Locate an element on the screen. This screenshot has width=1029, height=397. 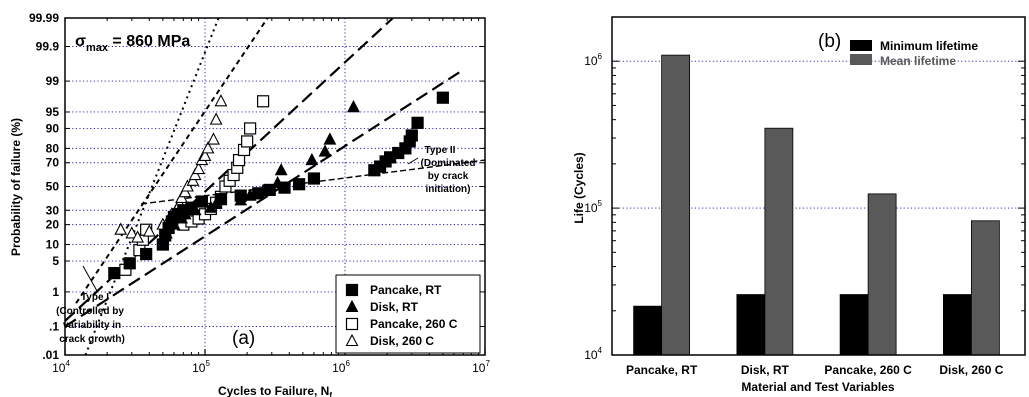
chart-b-ylabel: Life (Cycles) is located at coordinates (579, 187).